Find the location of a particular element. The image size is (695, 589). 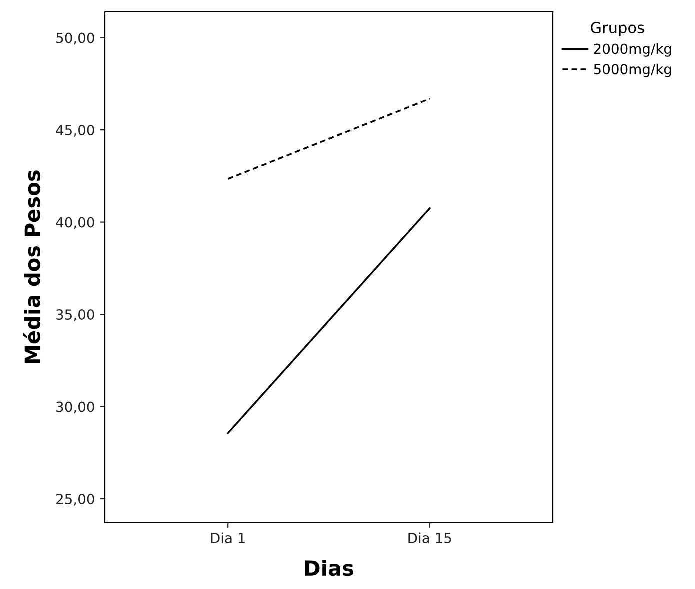

y-tick-label: 40,00 is located at coordinates (75, 223).